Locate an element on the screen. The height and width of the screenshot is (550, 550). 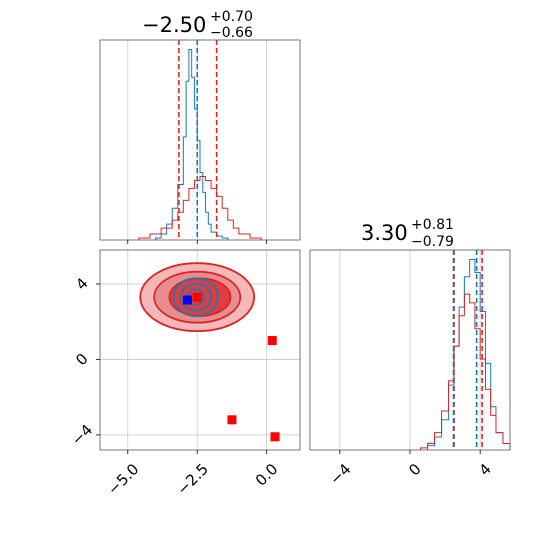
histogram-panel-top-left is located at coordinates (200, 141).